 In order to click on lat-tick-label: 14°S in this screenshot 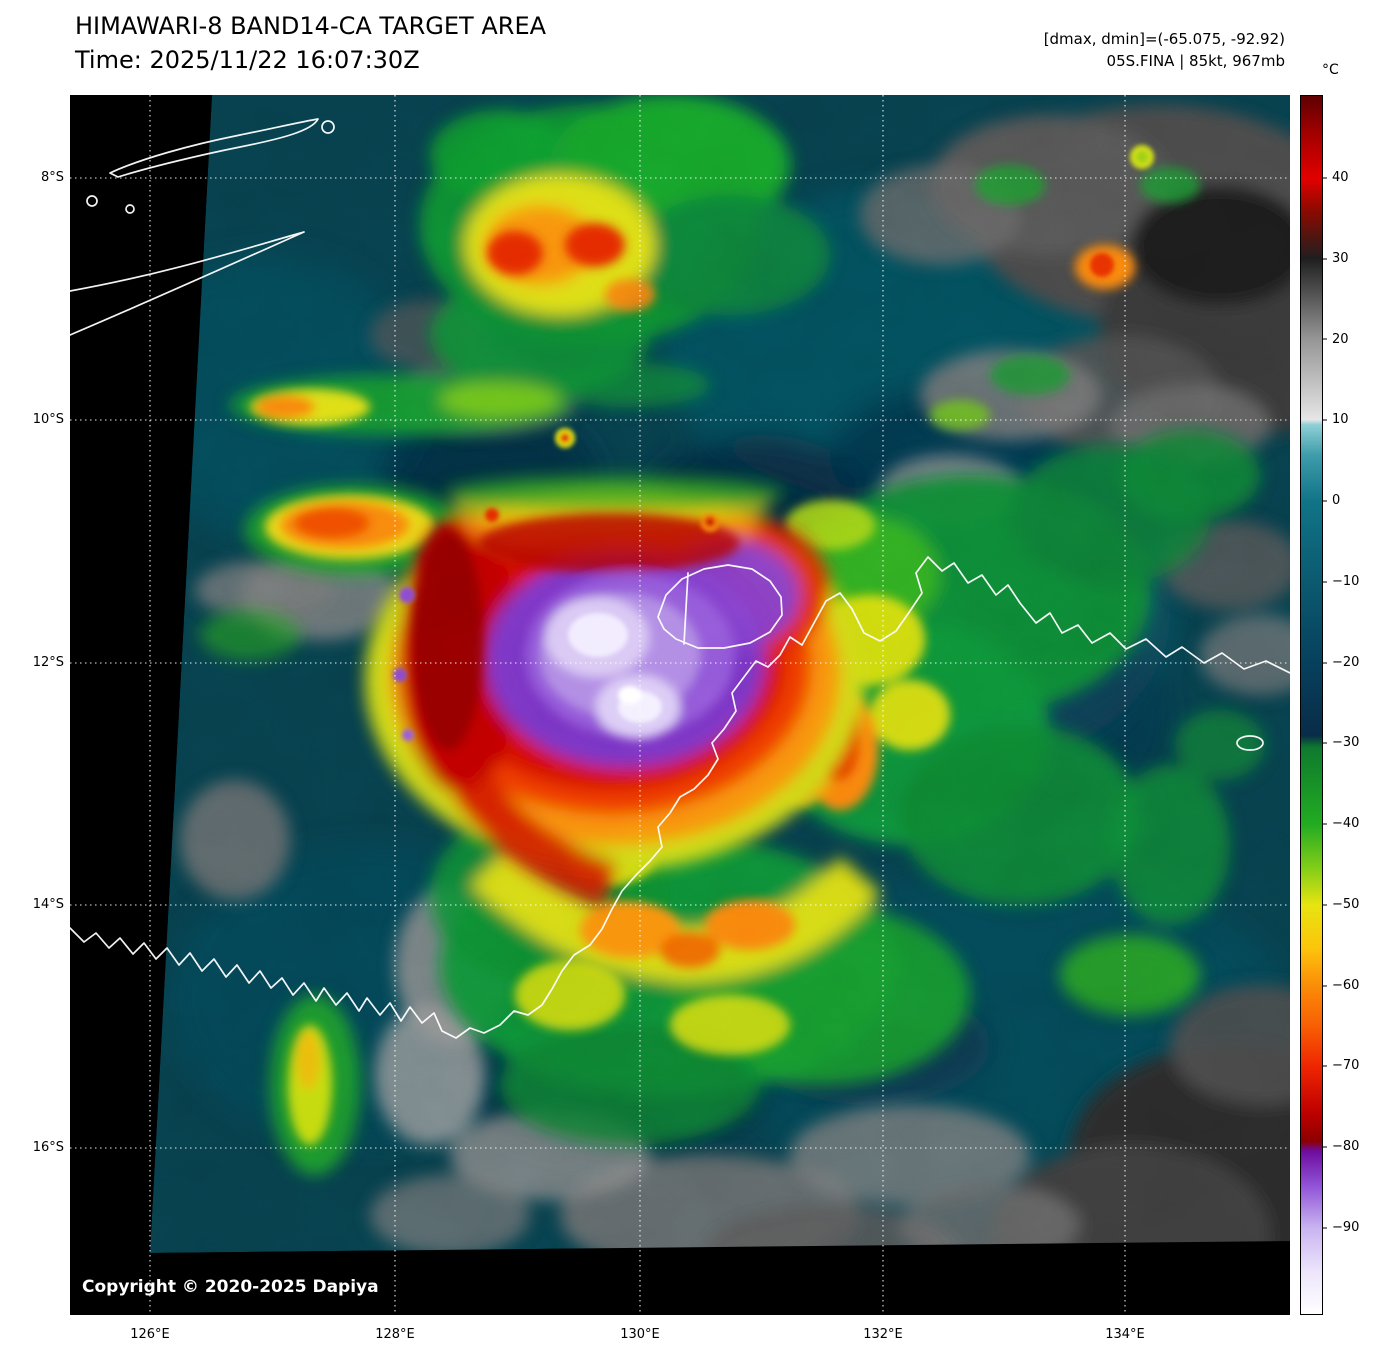, I will do `click(48, 904)`.